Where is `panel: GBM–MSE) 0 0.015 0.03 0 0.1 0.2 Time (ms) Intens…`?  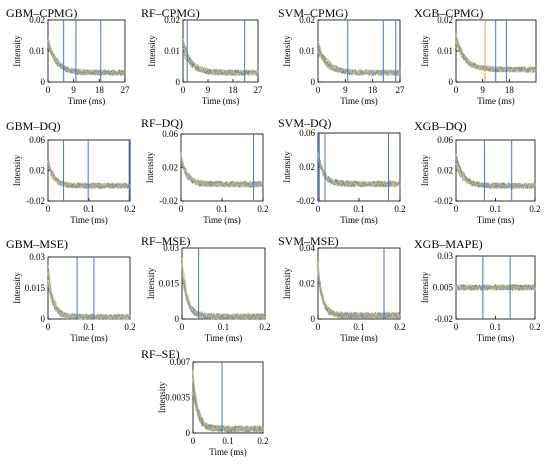
panel: GBM–MSE) 0 0.015 0.03 0 0.1 0.2 Time (ms) Intens… is located at coordinates (71, 290).